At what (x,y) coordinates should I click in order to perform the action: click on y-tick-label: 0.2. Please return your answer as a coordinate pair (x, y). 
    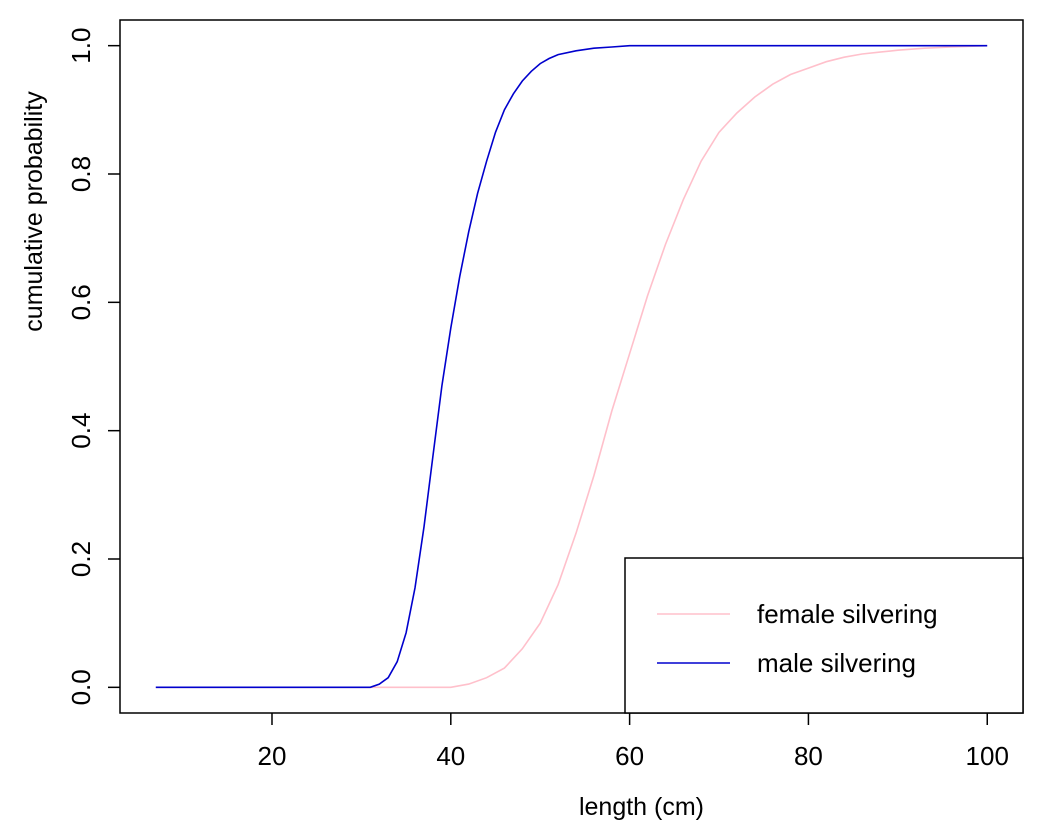
    Looking at the image, I should click on (81, 559).